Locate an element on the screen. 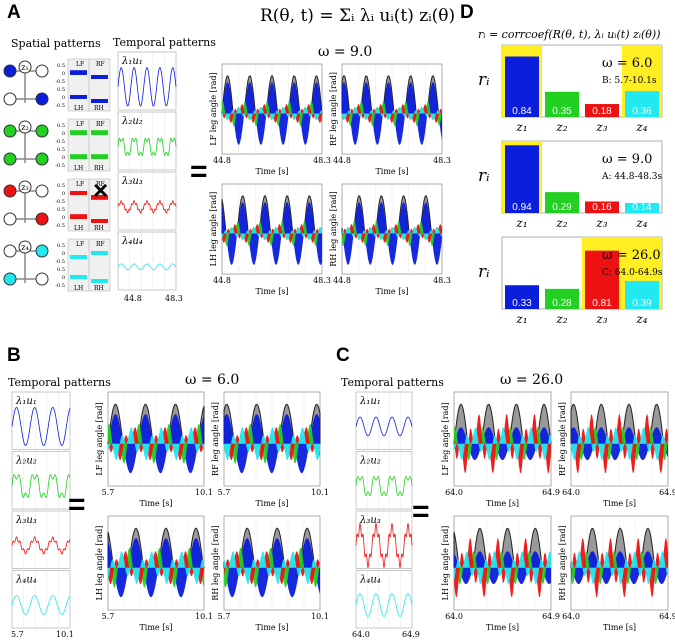  t-start-b: 5.7 is located at coordinates (17, 634).